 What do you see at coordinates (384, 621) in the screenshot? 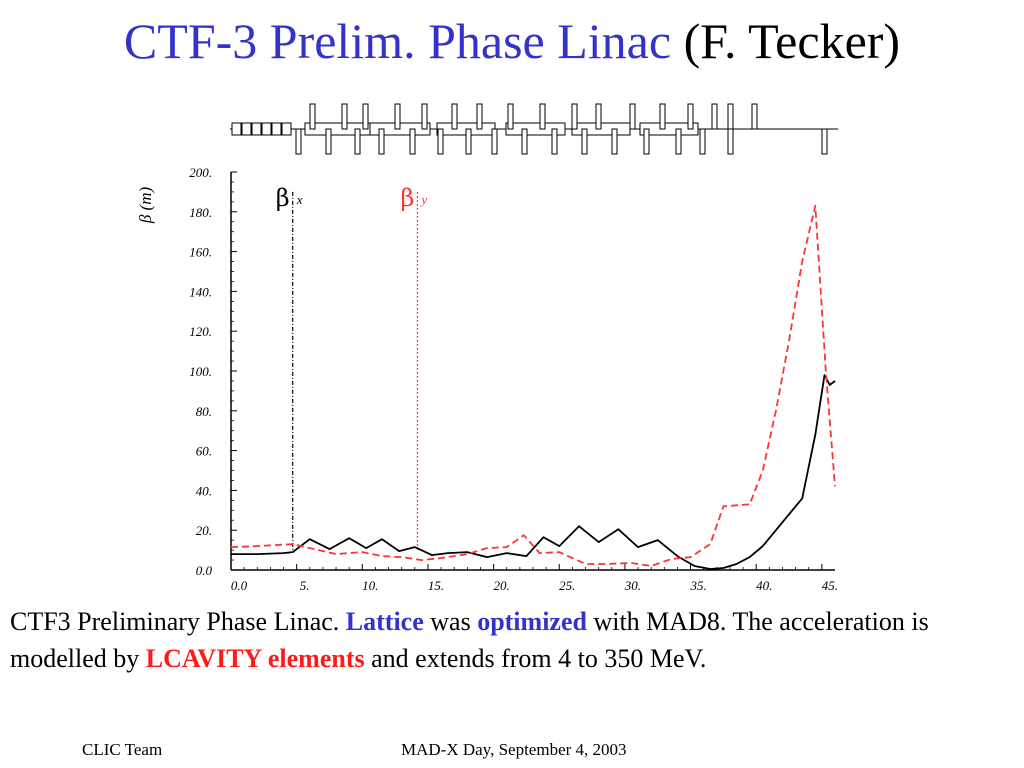
I see `caption-lattice: Lattice` at bounding box center [384, 621].